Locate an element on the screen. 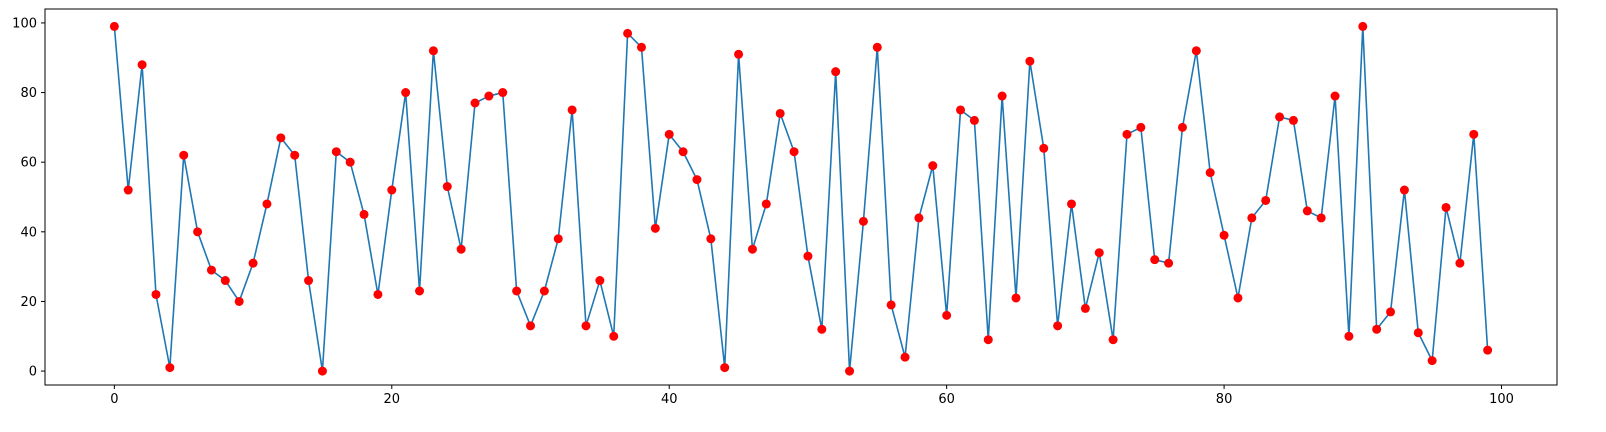  y-tick-label: 80 is located at coordinates (28, 93).